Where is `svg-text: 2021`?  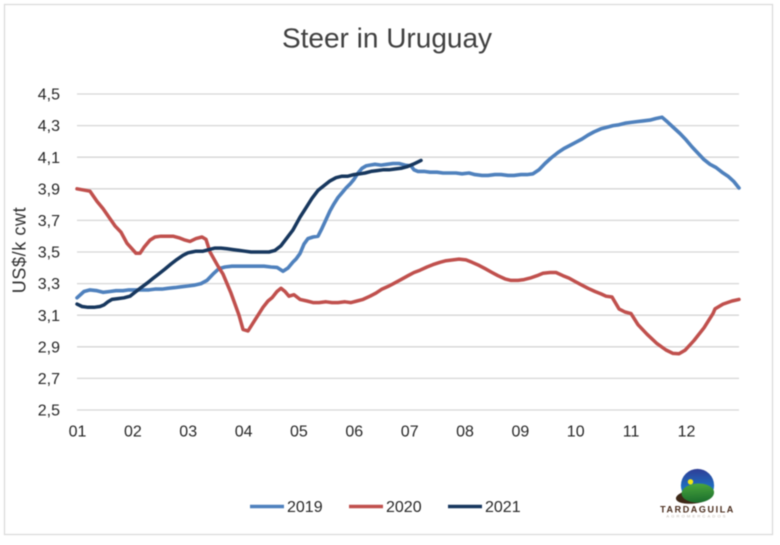
svg-text: 2021 is located at coordinates (503, 507).